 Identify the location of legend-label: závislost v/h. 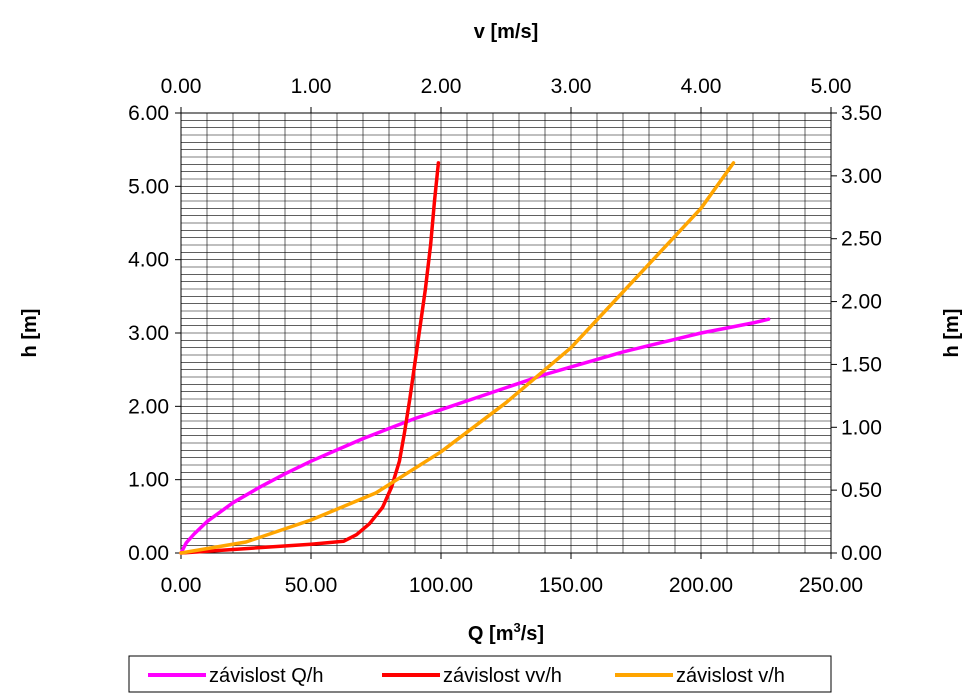
(730, 676).